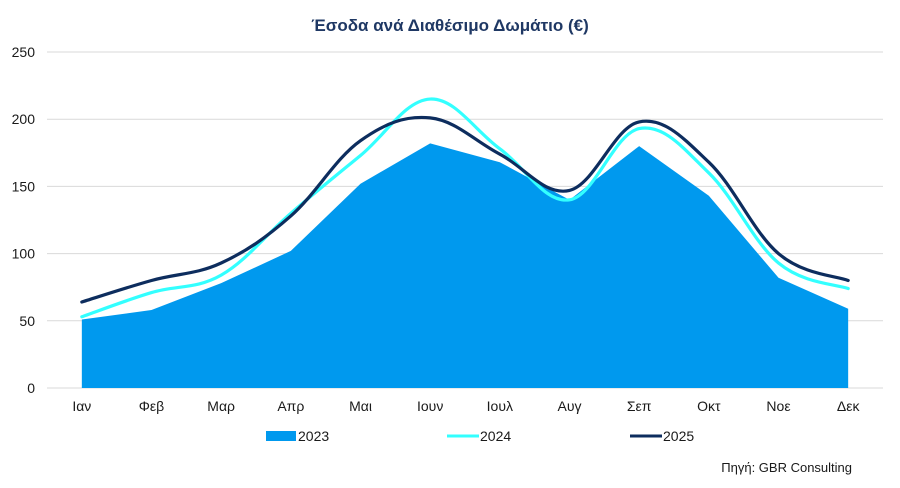  Describe the element at coordinates (360, 406) in the screenshot. I see `x-tick-label: Μαι` at that location.